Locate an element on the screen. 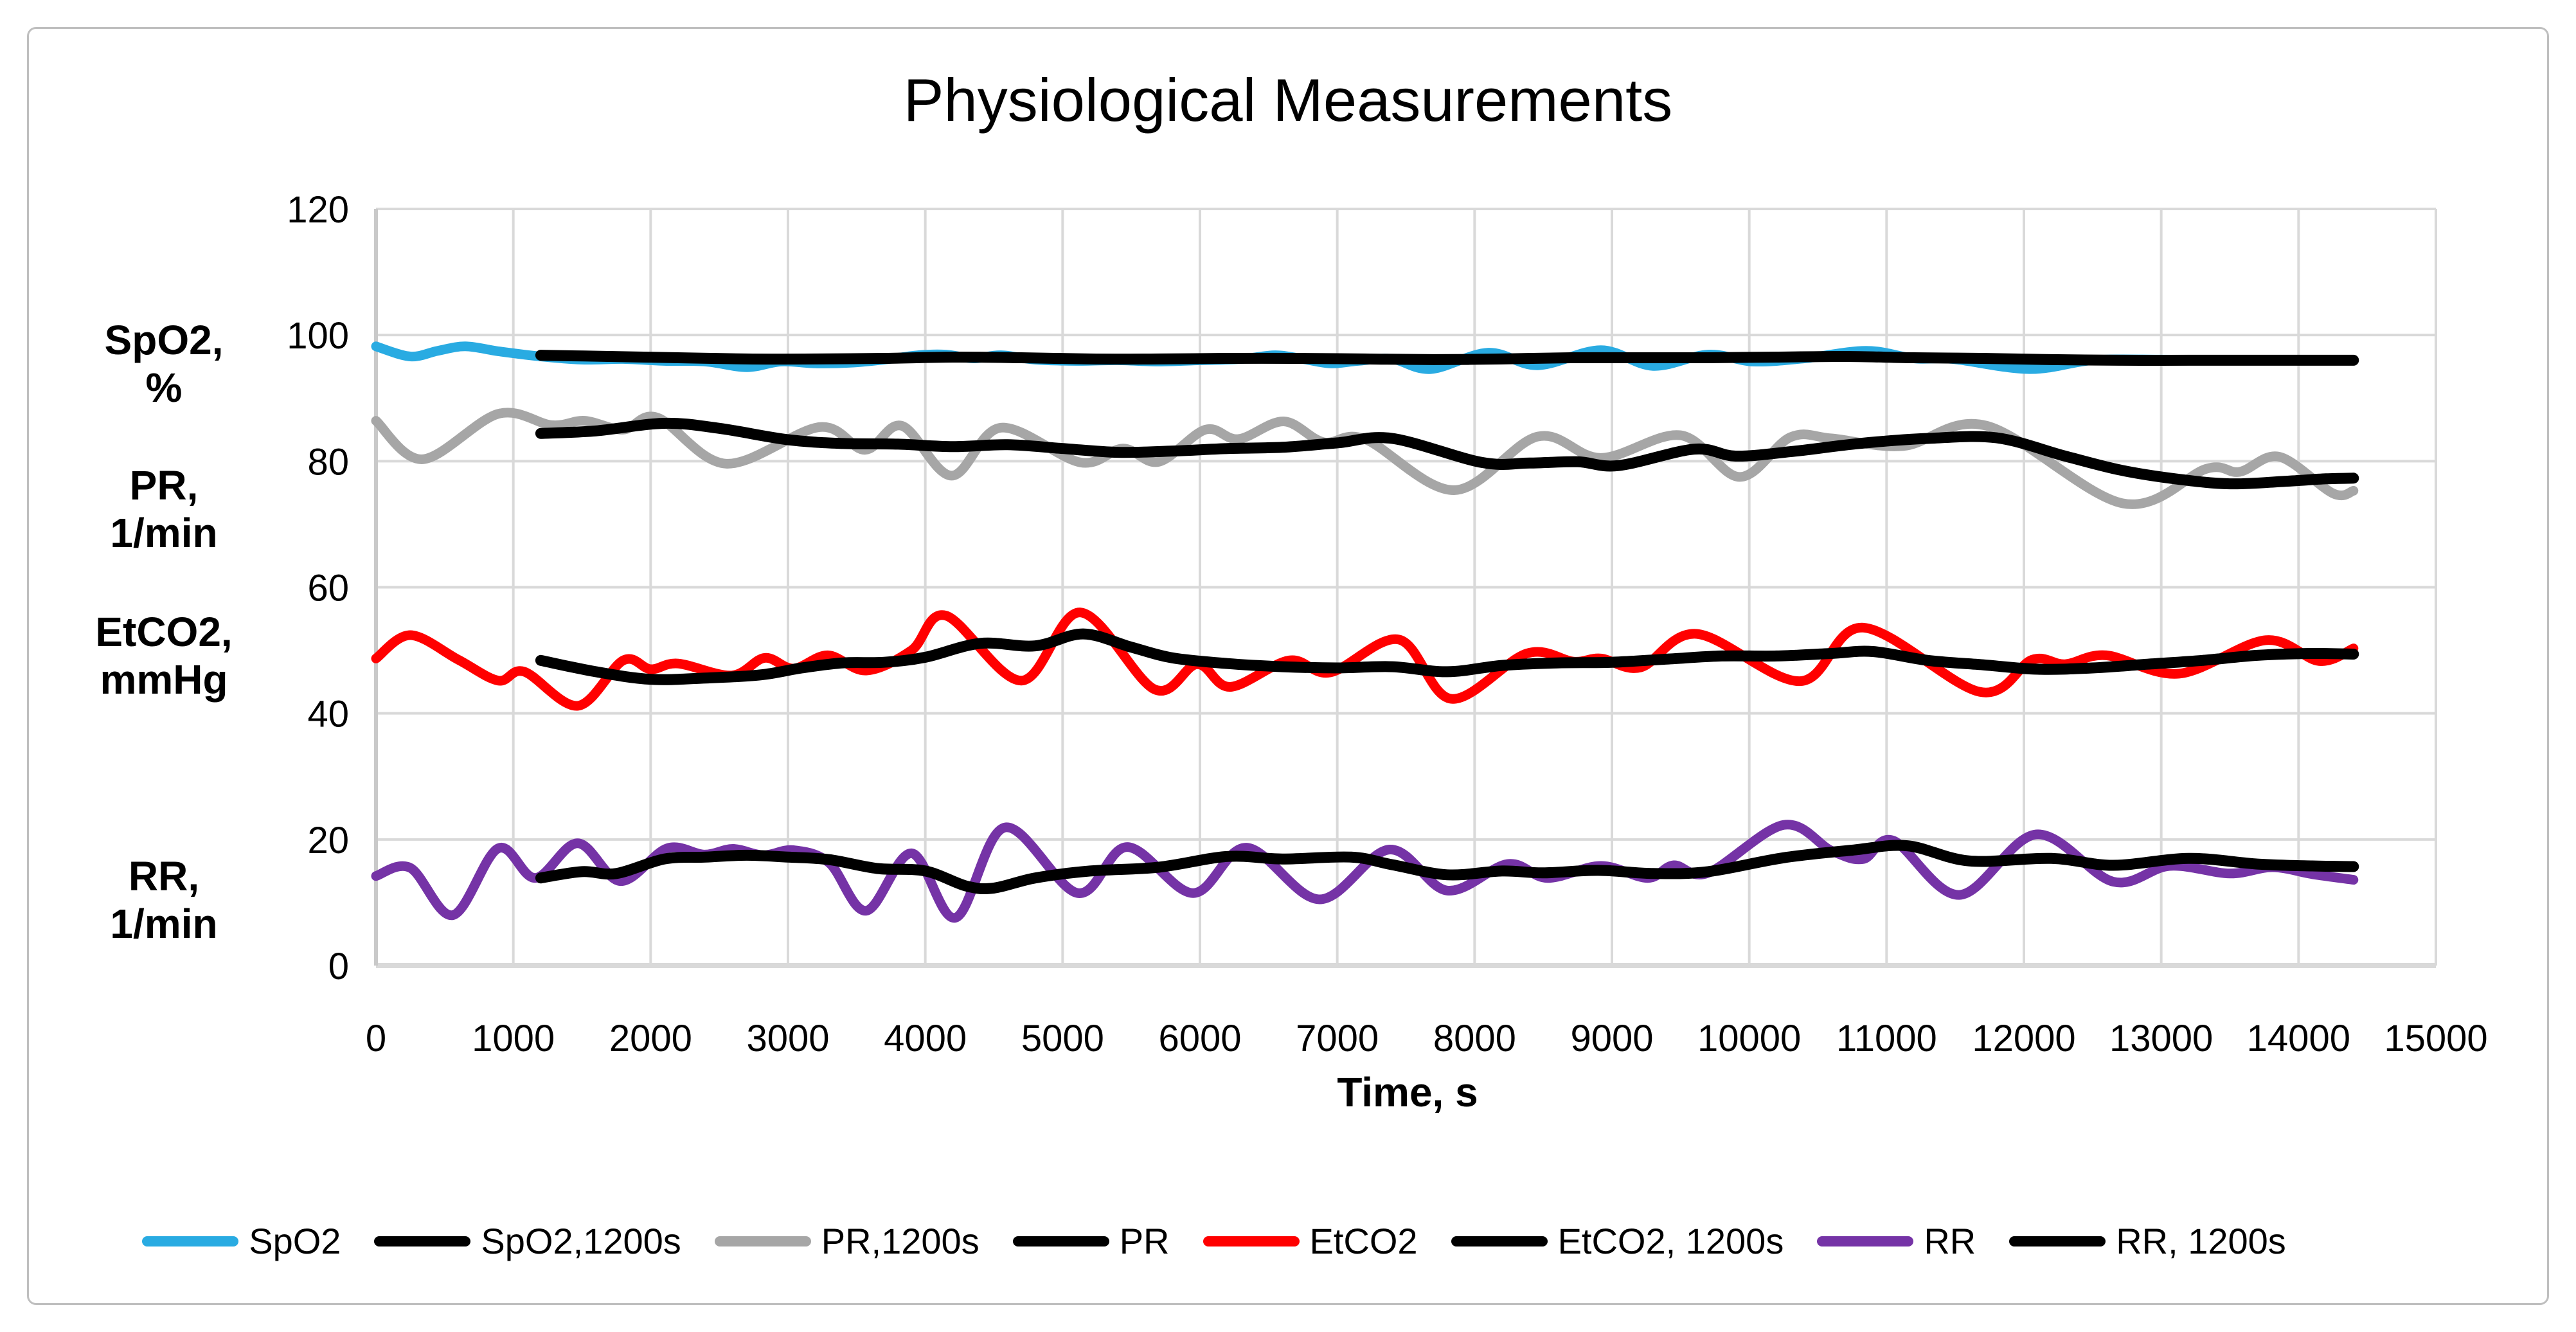 The height and width of the screenshot is (1332, 2576). x-tick-label: 3000 is located at coordinates (787, 1039).